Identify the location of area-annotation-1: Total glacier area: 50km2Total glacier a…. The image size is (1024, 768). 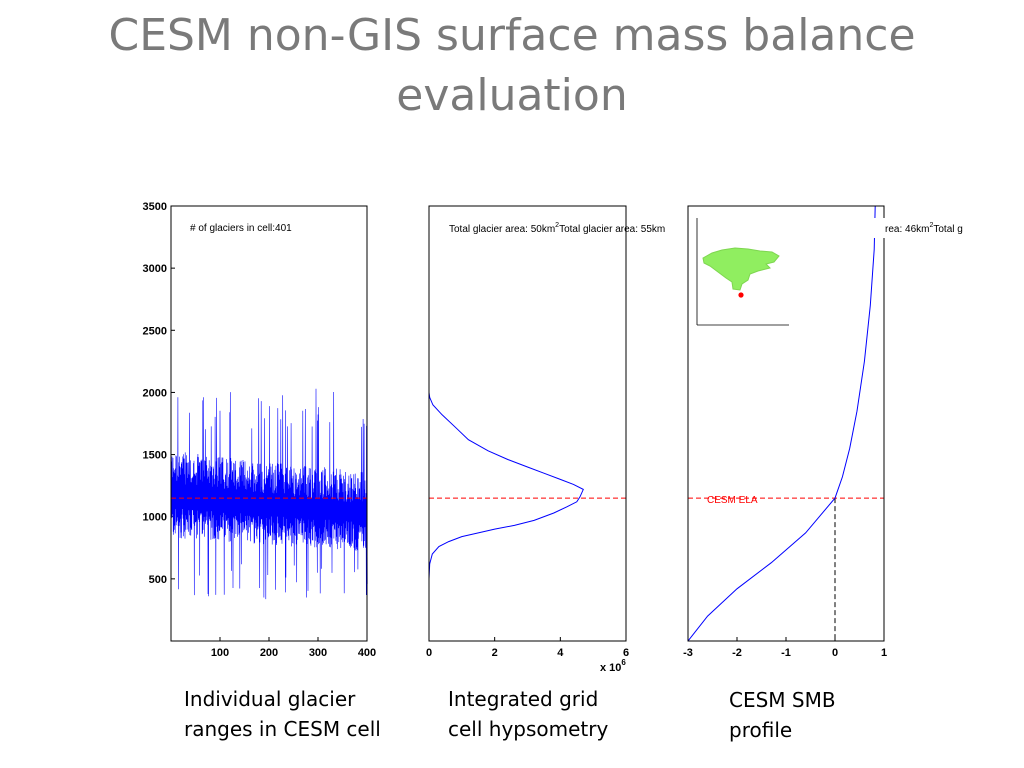
(557, 228).